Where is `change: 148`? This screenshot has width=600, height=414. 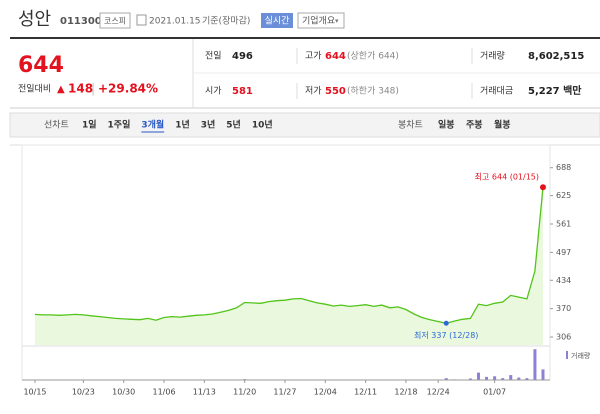 change: 148 is located at coordinates (80, 89).